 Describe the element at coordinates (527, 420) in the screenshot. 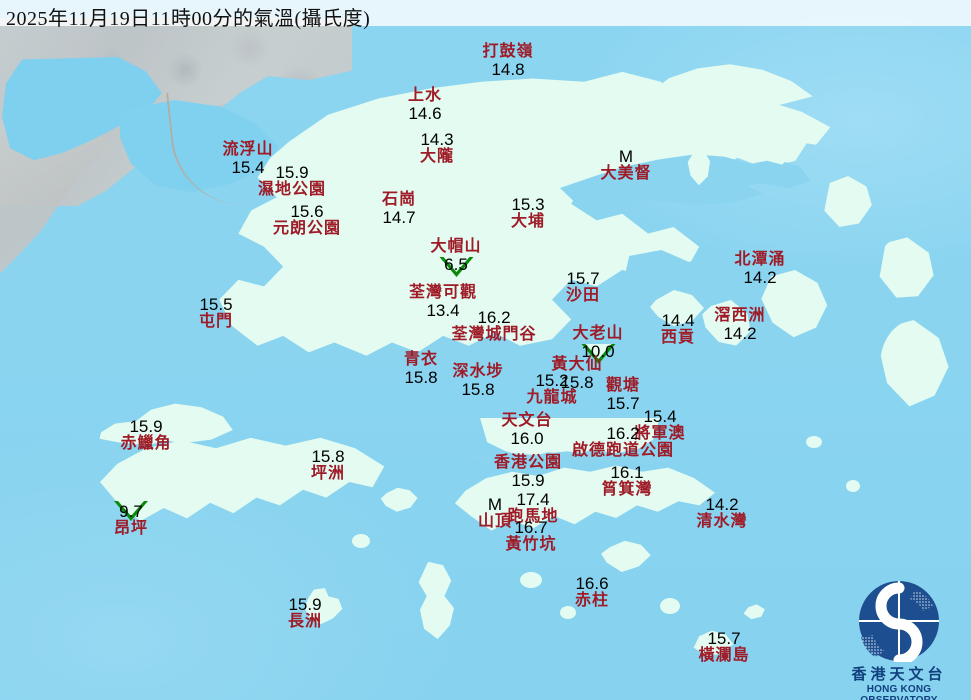

I see `station-name: 天文台` at that location.